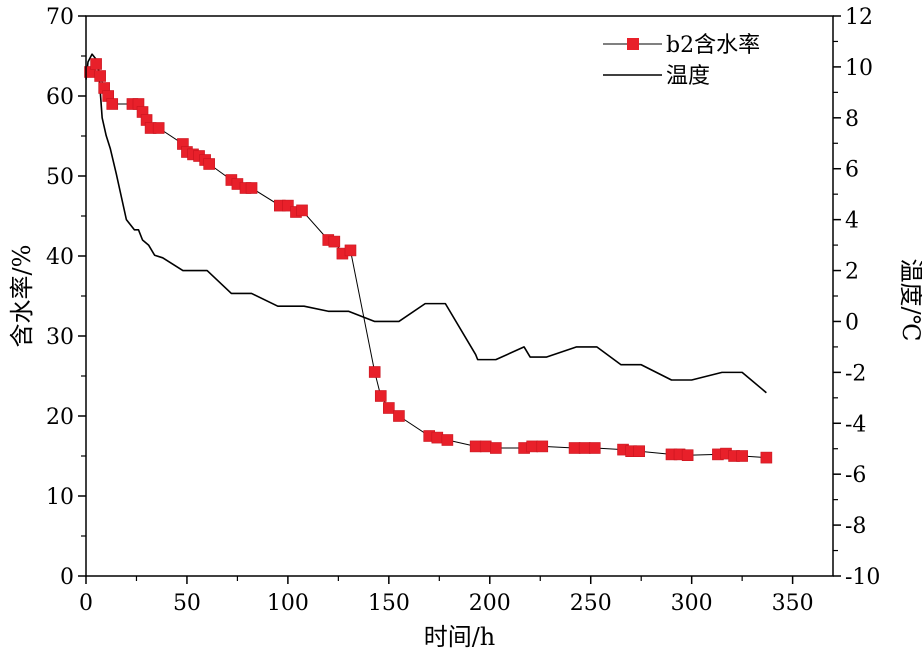  Describe the element at coordinates (60, 417) in the screenshot. I see `y-left-tick-label: 20` at that location.